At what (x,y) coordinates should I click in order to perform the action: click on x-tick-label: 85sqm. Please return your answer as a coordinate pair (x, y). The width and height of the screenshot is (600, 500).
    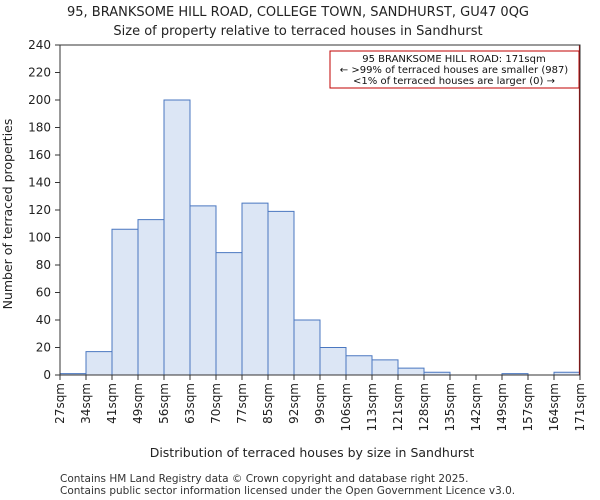
    Looking at the image, I should click on (268, 403).